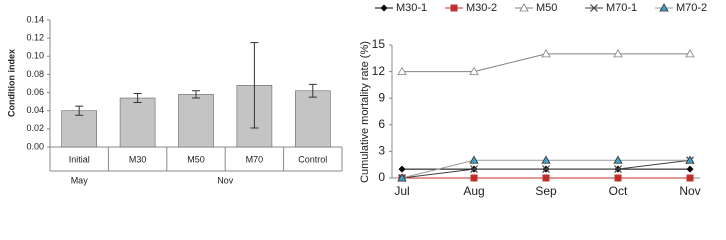  What do you see at coordinates (35, 110) in the screenshot?
I see `y-tick-label: 0.04` at bounding box center [35, 110].